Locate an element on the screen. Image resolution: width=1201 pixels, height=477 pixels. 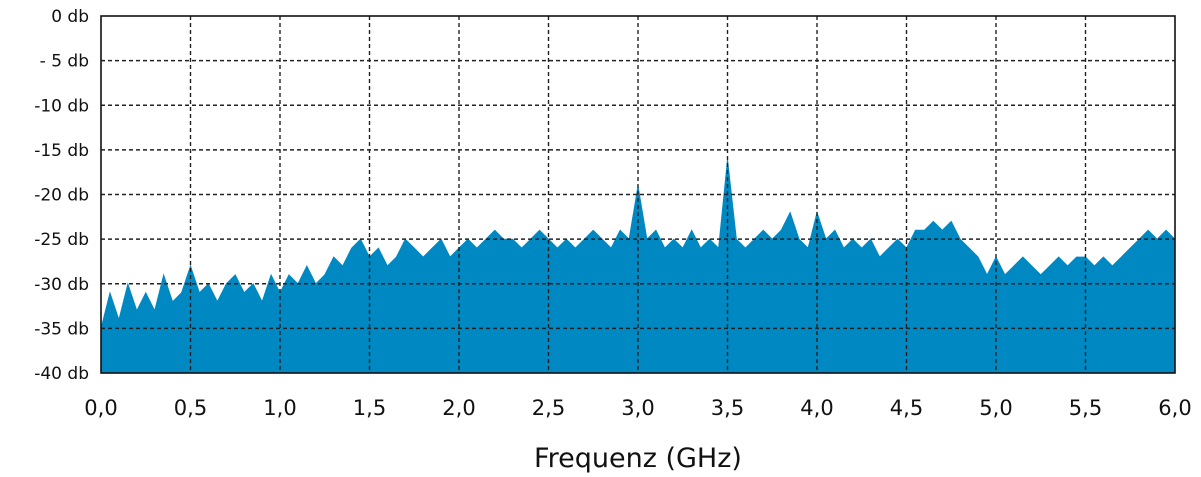
y-tick-label: -20 db is located at coordinates (61, 196).